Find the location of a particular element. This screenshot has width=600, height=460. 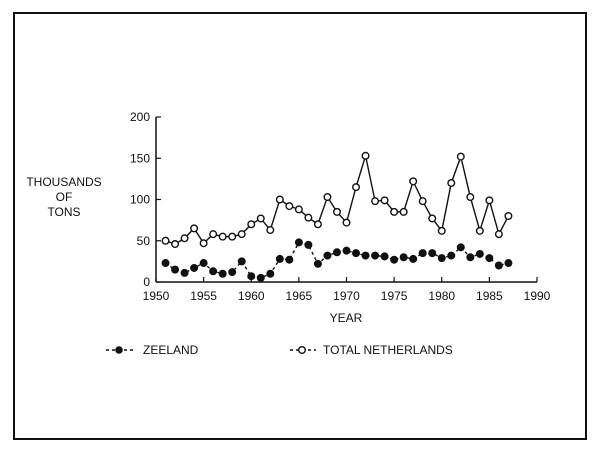

legend-label-total-netherlands: TOTAL NETHERLANDS is located at coordinates (388, 350).